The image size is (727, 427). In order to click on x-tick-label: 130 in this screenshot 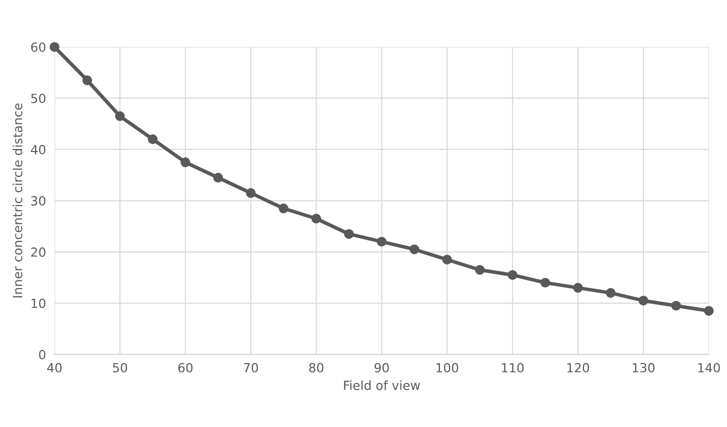, I will do `click(643, 367)`.